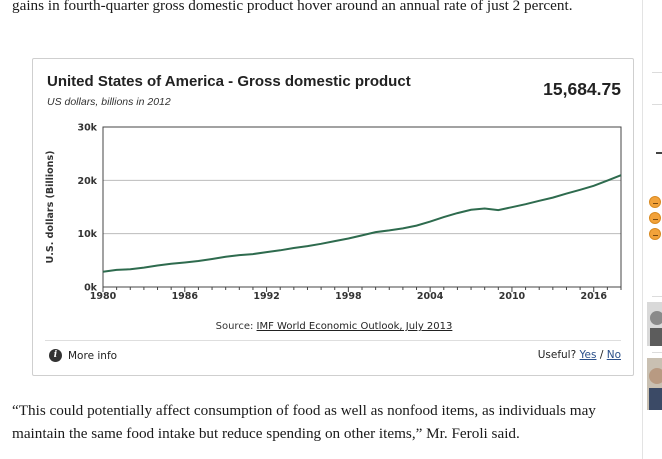 The height and width of the screenshot is (459, 662). Describe the element at coordinates (87, 234) in the screenshot. I see `y-tick-label: 10k` at that location.